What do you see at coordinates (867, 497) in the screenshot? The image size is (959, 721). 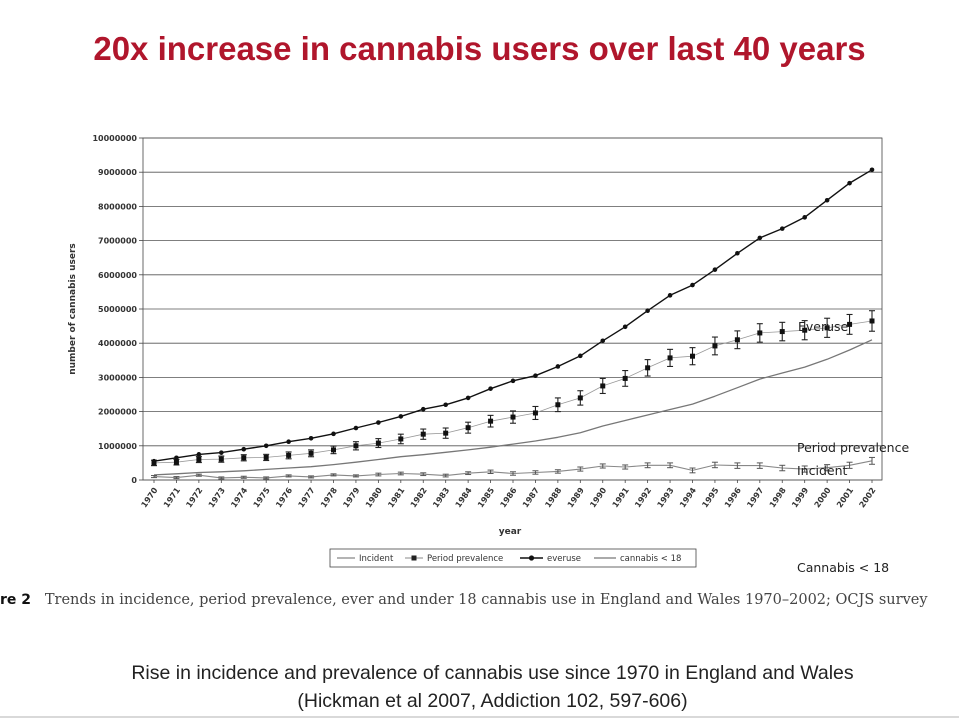 I see `x-tick-label: 2002` at bounding box center [867, 497].